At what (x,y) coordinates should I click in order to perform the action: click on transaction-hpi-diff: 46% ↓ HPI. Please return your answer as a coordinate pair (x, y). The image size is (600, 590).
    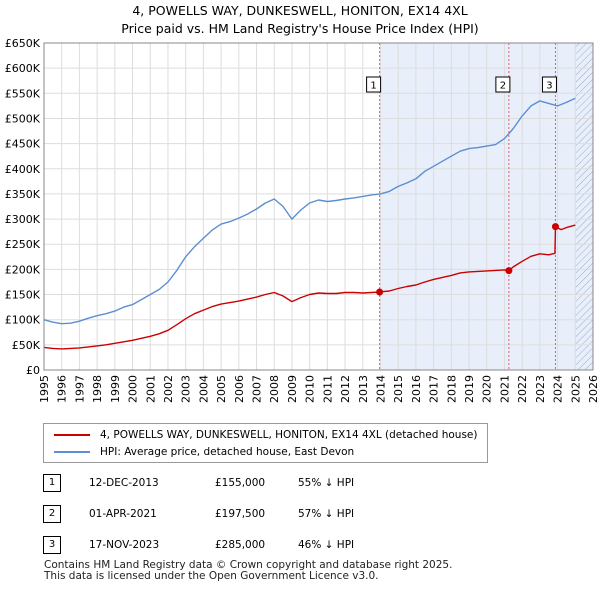
    Looking at the image, I should click on (326, 545).